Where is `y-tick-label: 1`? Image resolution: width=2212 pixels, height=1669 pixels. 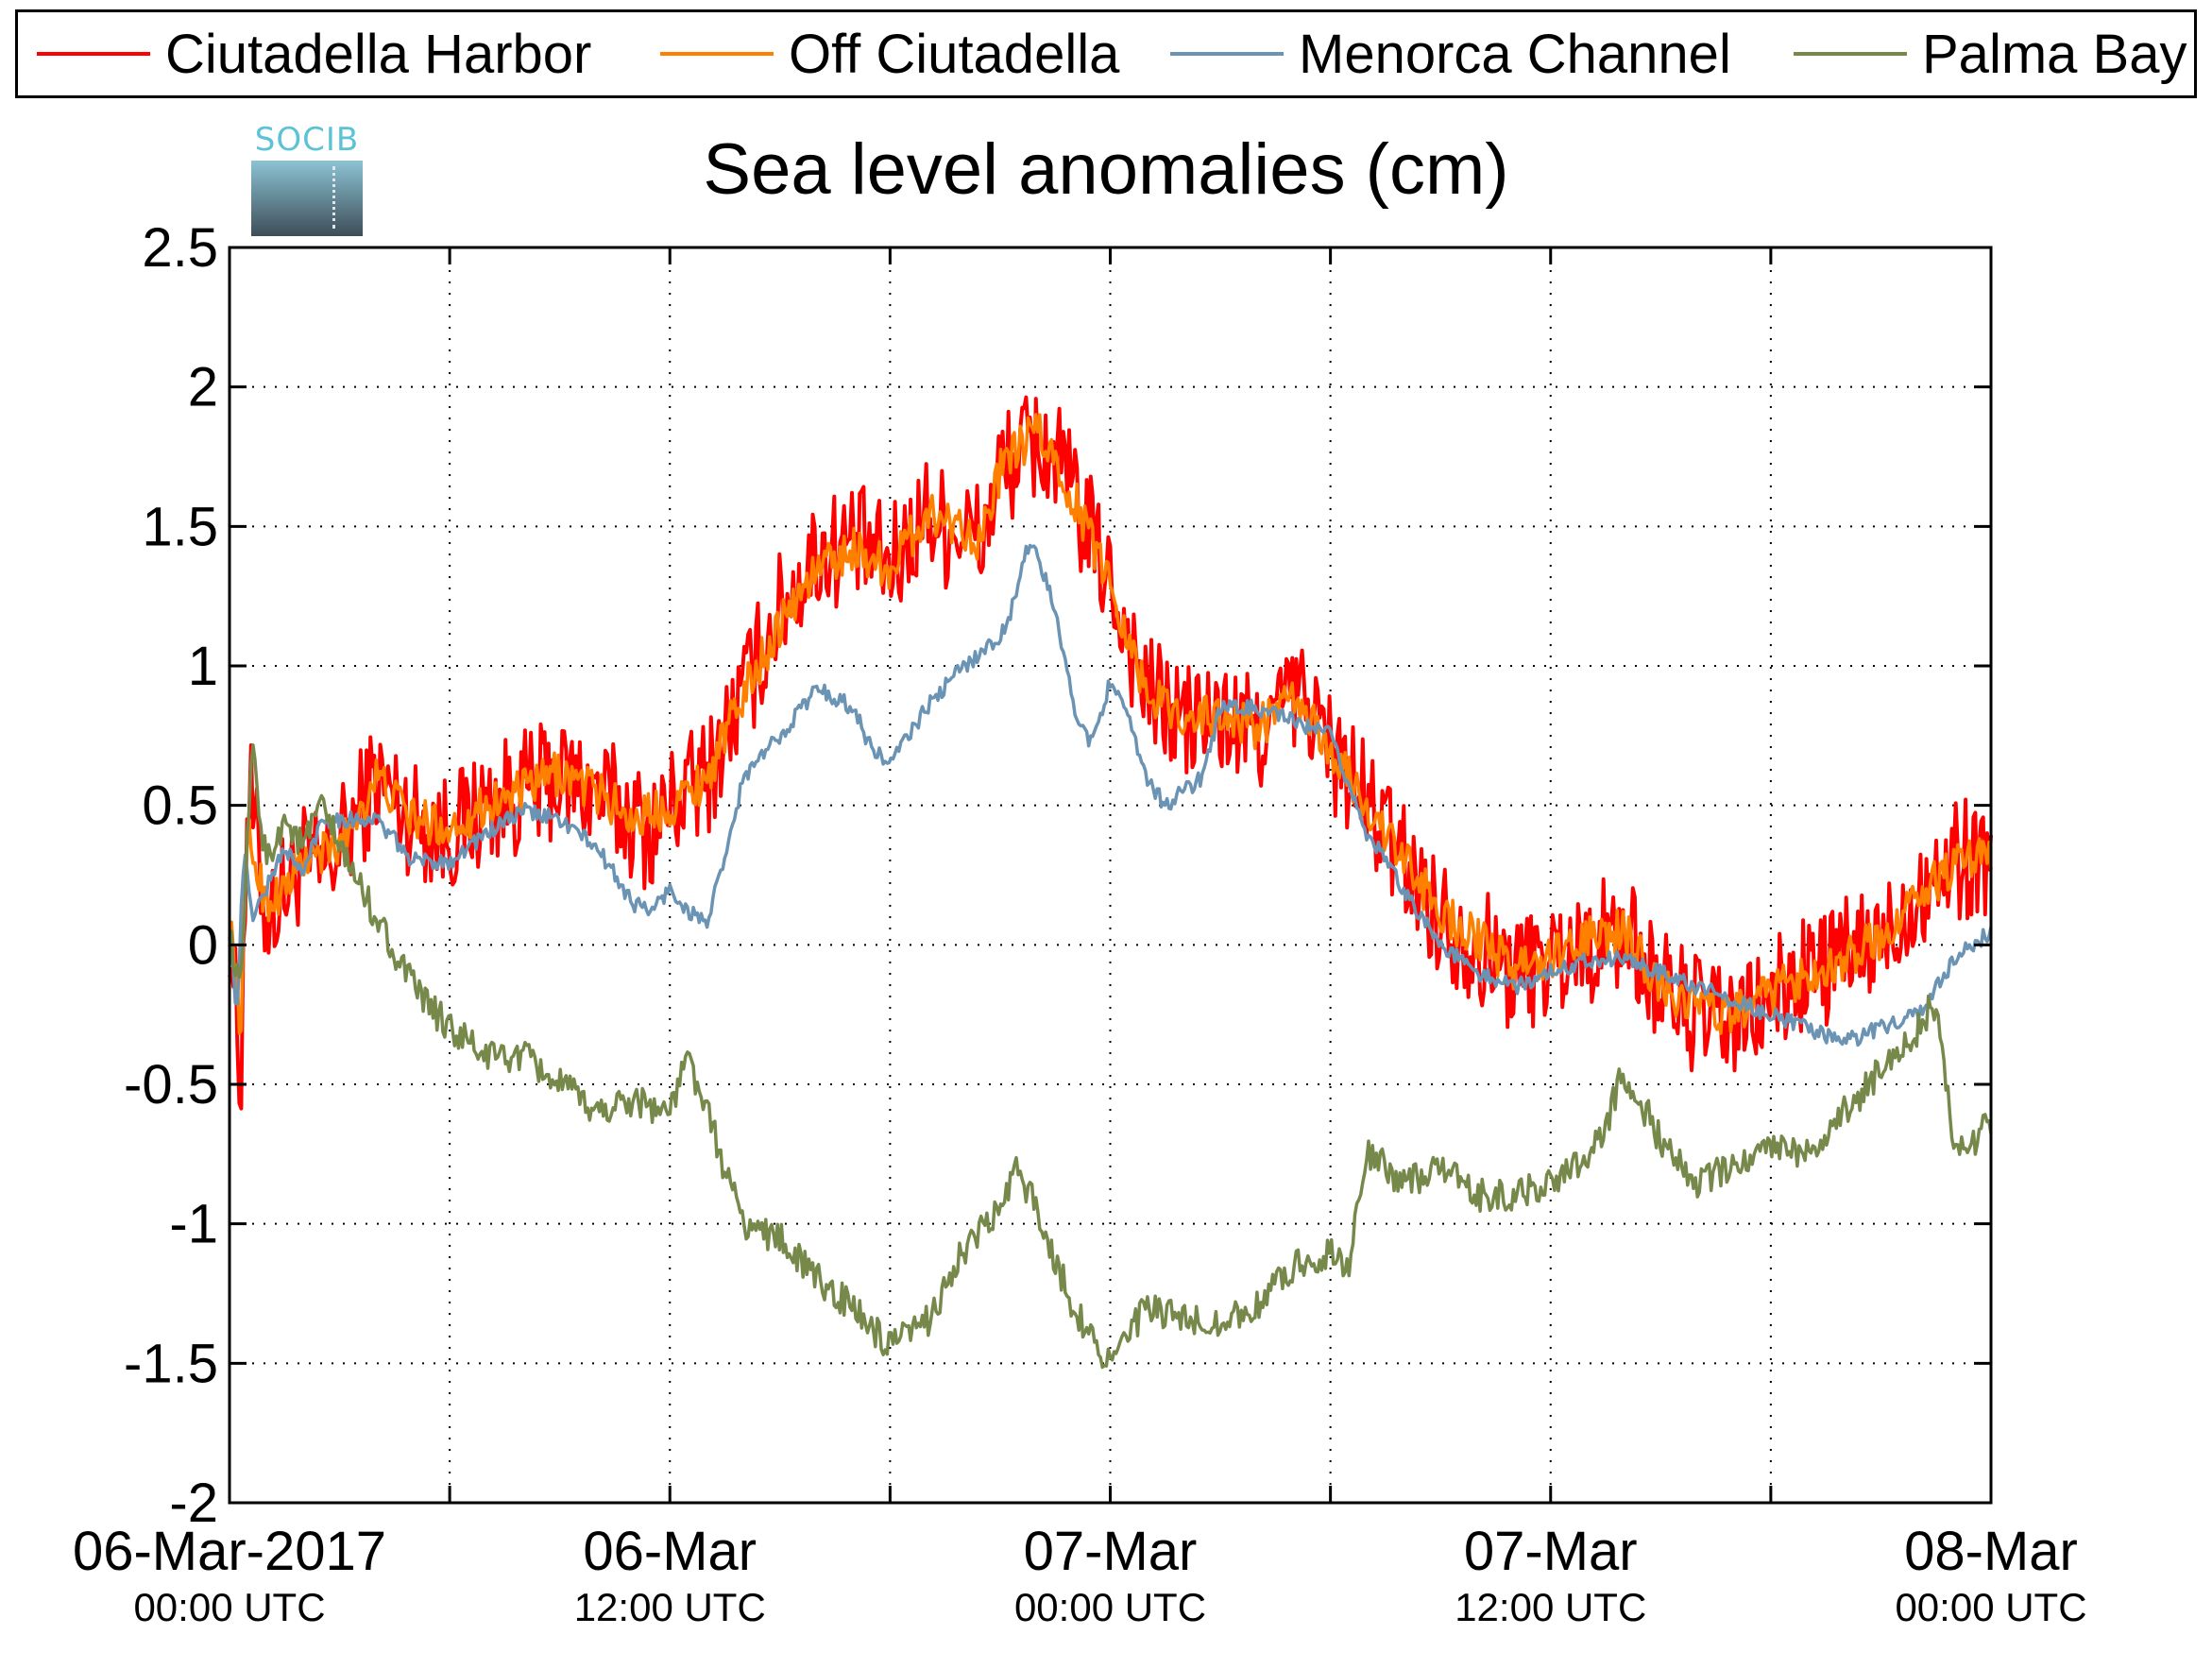 y-tick-label: 1 is located at coordinates (203, 667).